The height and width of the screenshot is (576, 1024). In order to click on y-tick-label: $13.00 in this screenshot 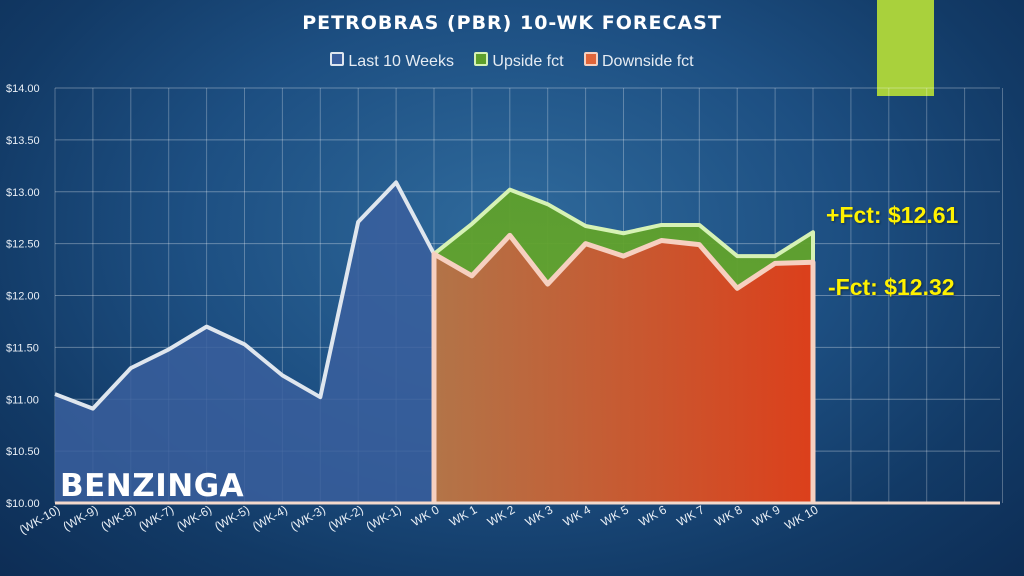, I will do `click(23, 193)`.